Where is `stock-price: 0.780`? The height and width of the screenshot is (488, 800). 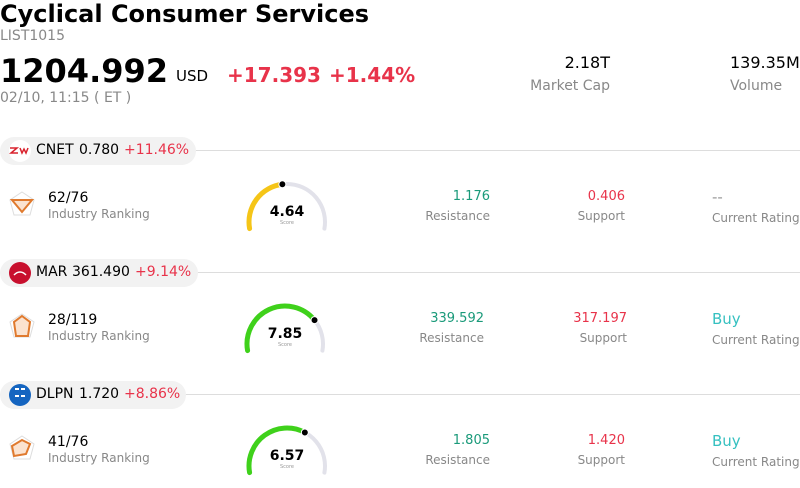
stock-price: 0.780 is located at coordinates (99, 150).